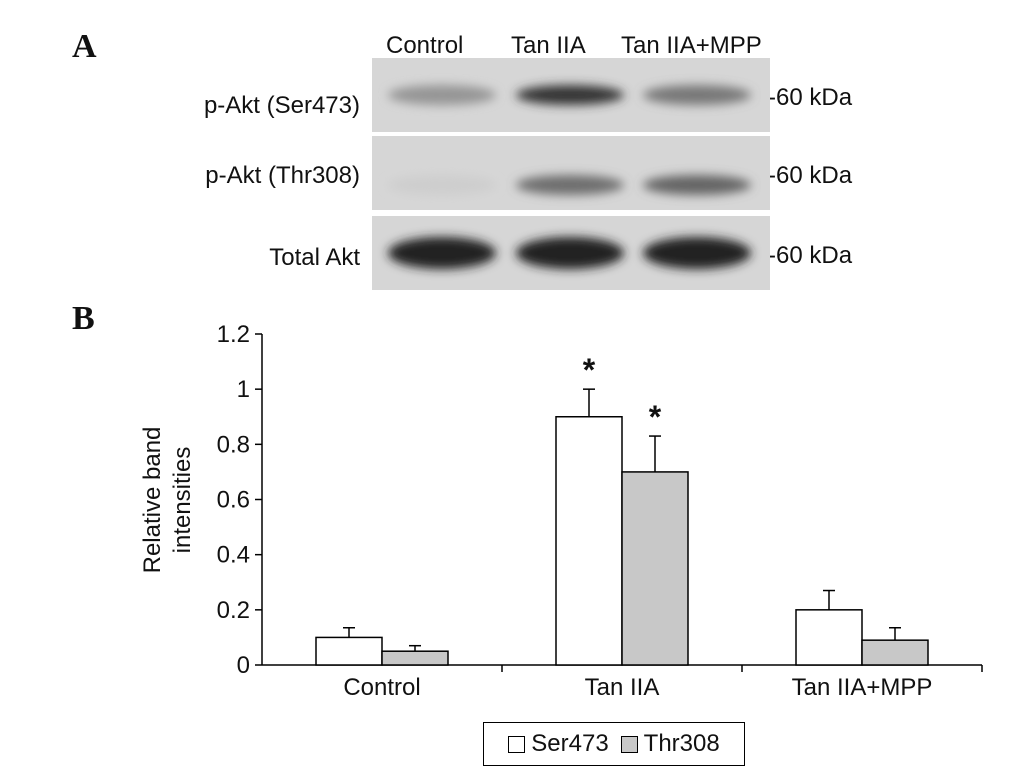 The width and height of the screenshot is (1033, 775). I want to click on legend-swatch-ser473, so click(517, 744).